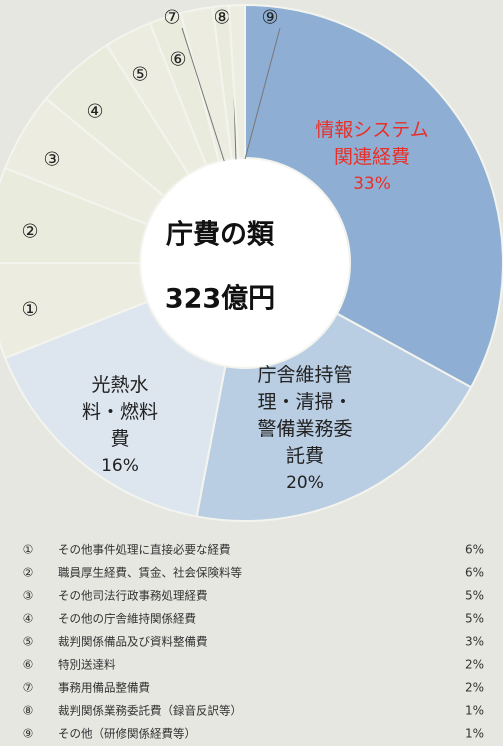  What do you see at coordinates (104, 688) in the screenshot?
I see `legend-text: 事務用備品整備費` at bounding box center [104, 688].